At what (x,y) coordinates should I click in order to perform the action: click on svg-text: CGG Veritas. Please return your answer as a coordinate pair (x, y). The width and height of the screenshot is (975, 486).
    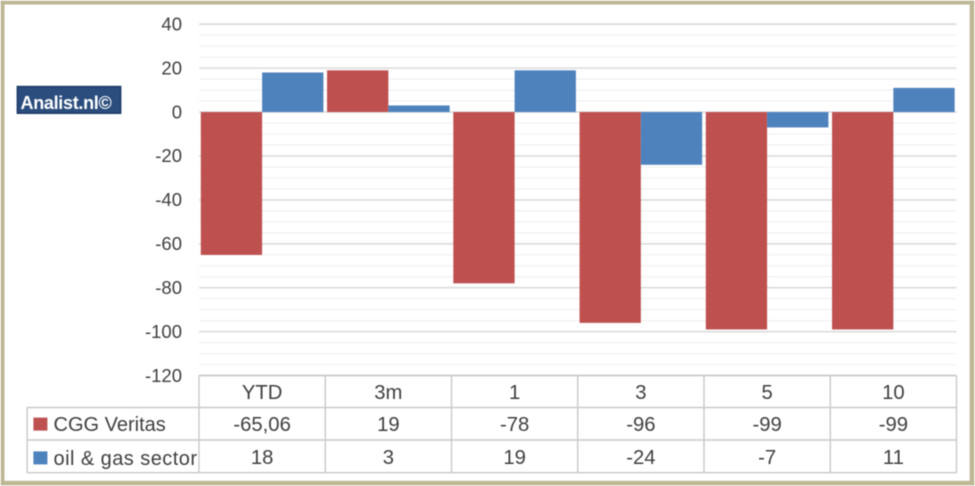
    Looking at the image, I should click on (110, 425).